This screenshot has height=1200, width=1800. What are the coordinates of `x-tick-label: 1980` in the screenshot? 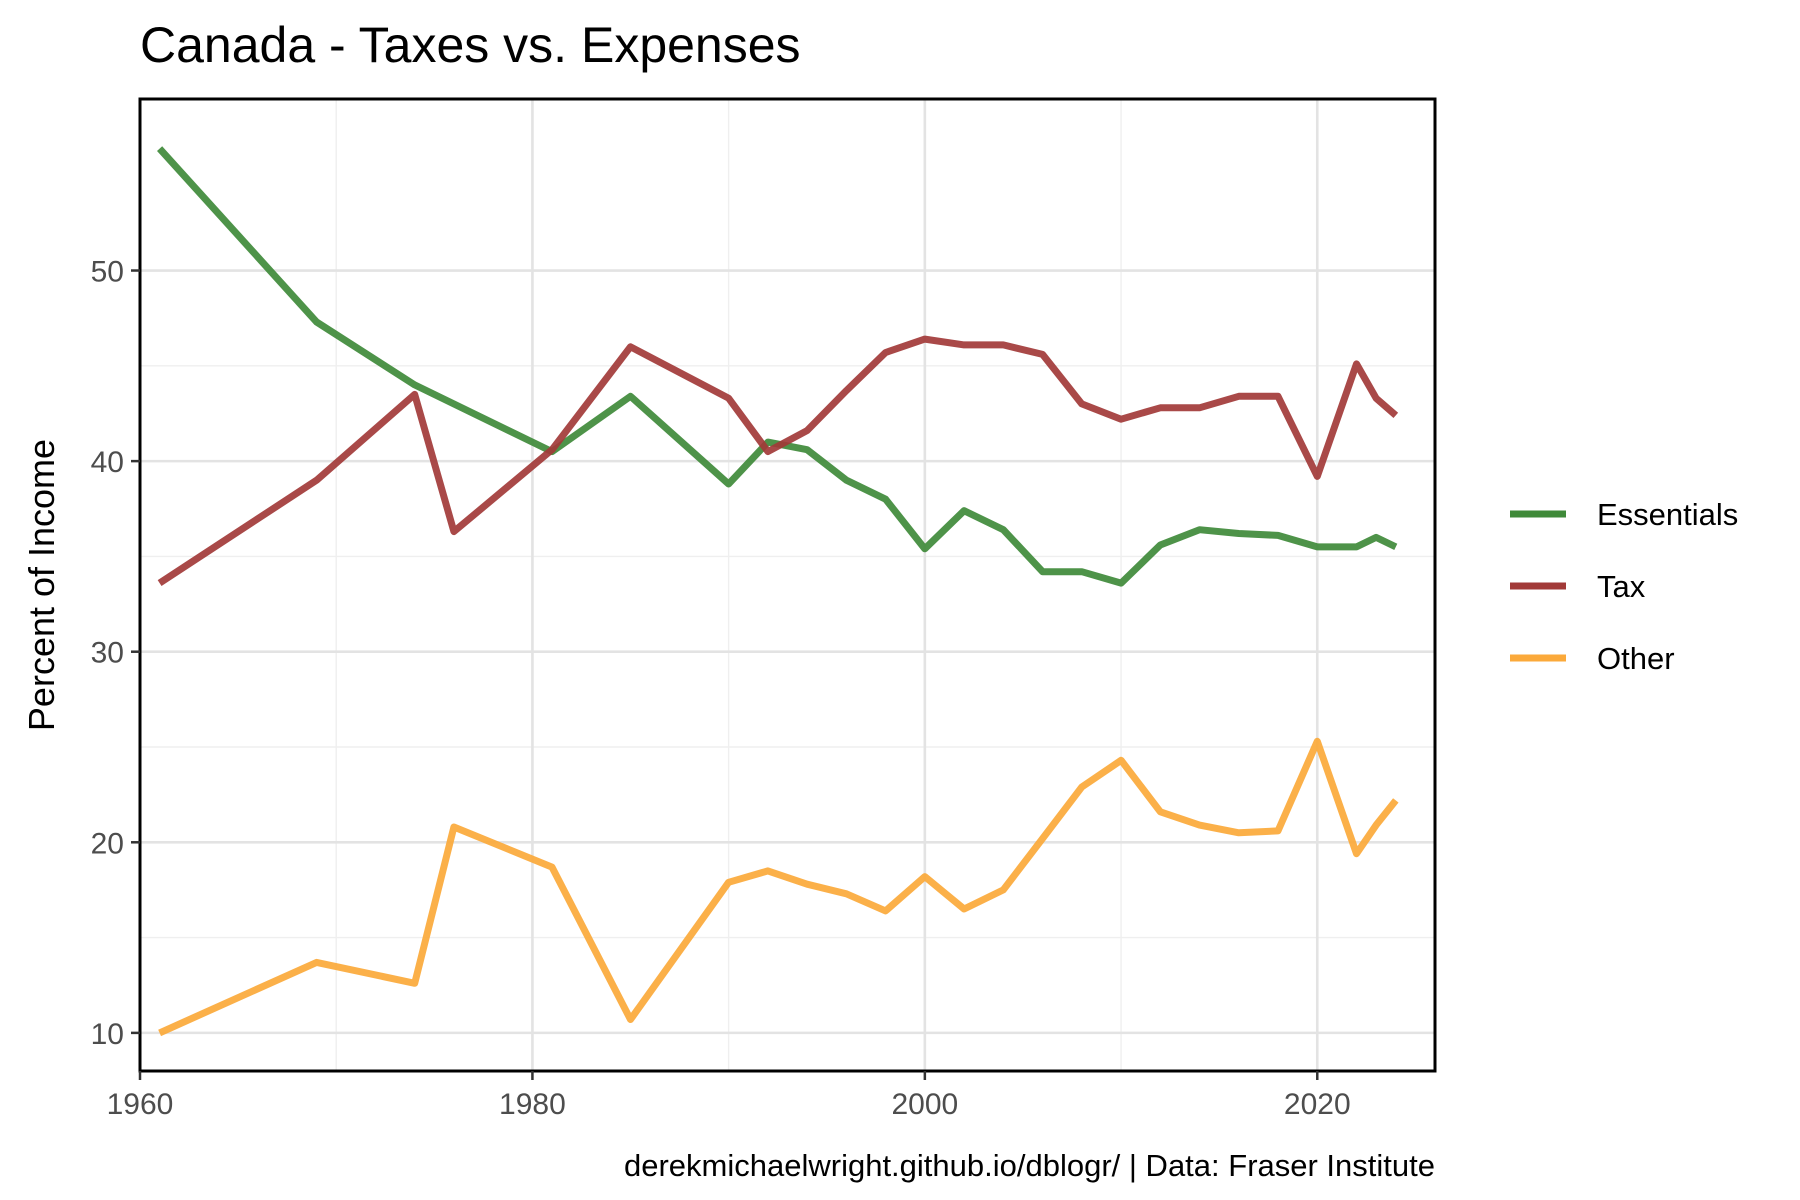 It's located at (532, 1104).